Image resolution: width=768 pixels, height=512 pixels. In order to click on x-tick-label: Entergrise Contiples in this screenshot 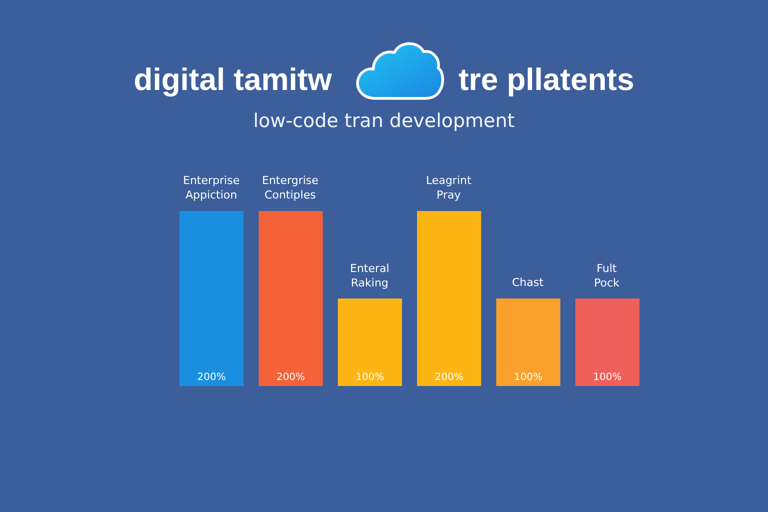, I will do `click(290, 188)`.